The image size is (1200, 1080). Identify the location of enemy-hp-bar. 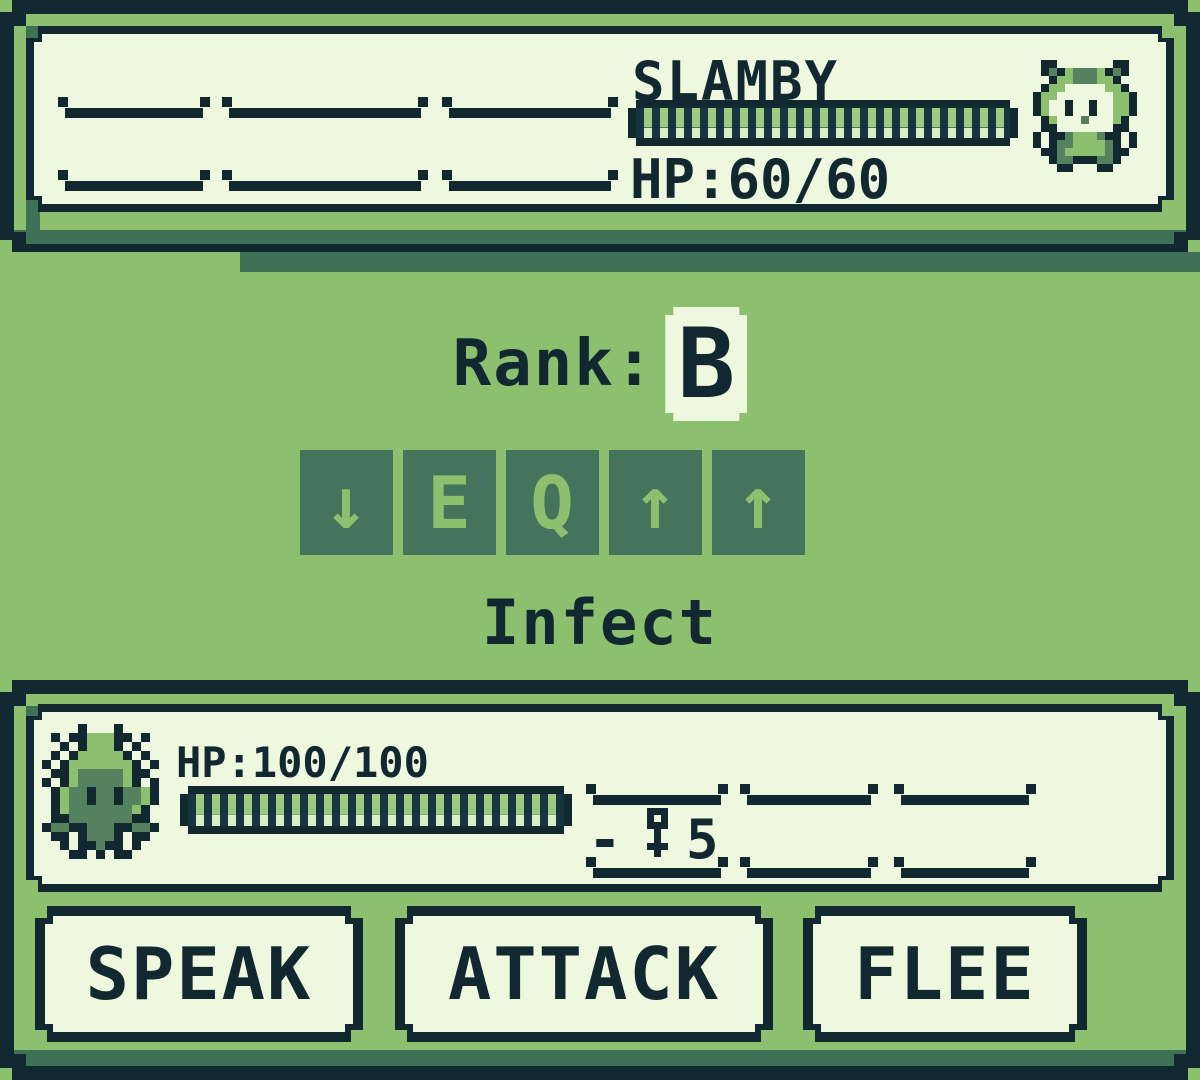
(823, 123).